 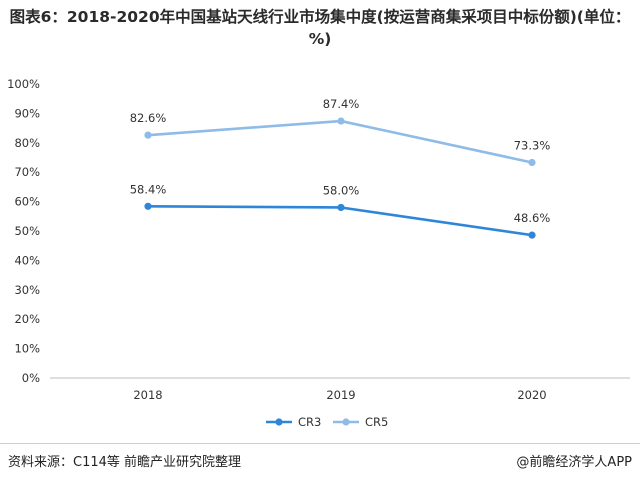 What do you see at coordinates (27, 319) in the screenshot?
I see `y-tick-label: 20%` at bounding box center [27, 319].